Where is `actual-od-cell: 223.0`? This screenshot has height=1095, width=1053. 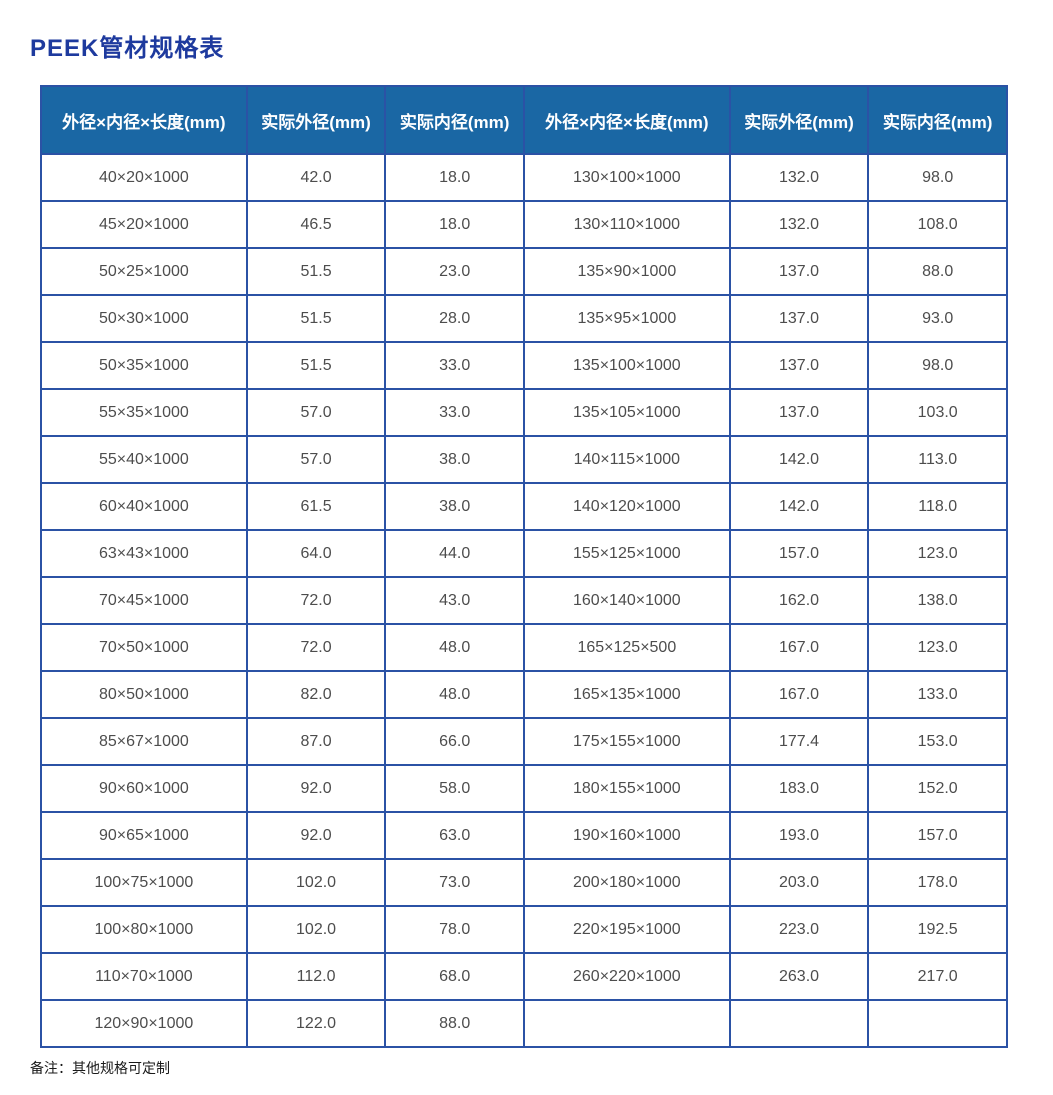 actual-od-cell: 223.0 is located at coordinates (799, 929).